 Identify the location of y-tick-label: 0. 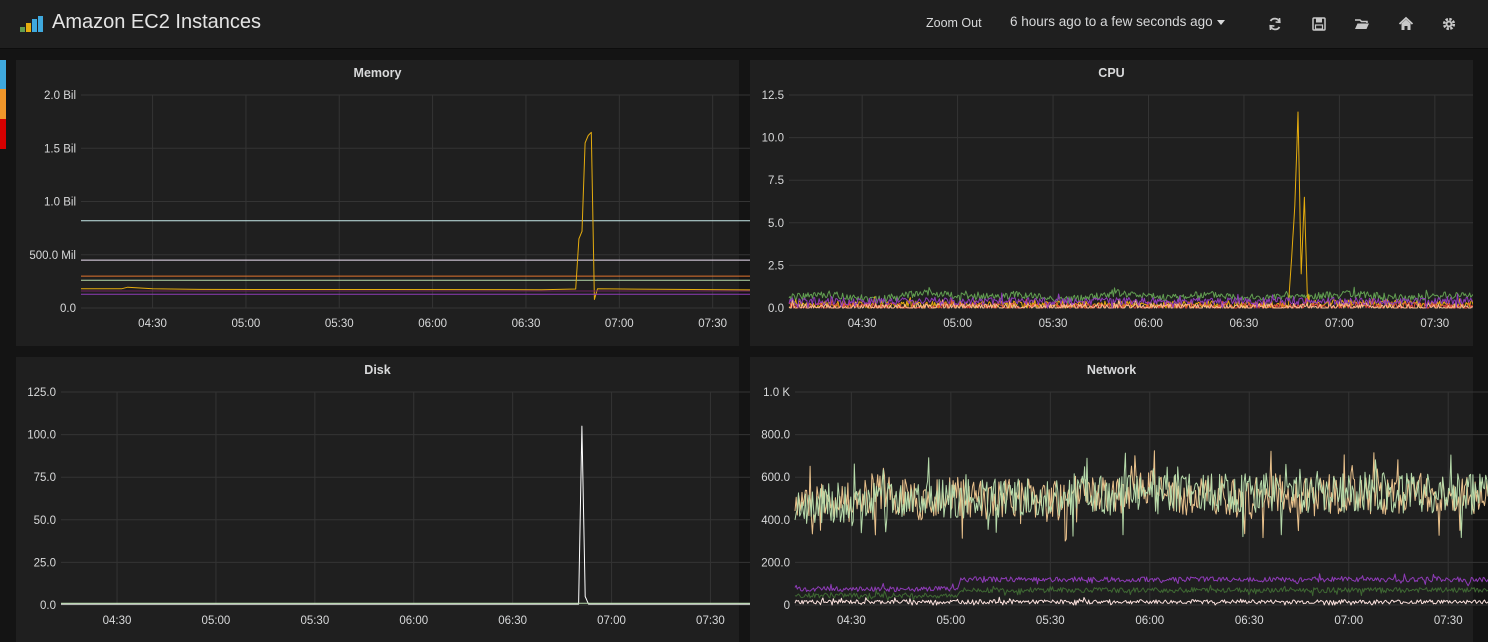
(787, 606).